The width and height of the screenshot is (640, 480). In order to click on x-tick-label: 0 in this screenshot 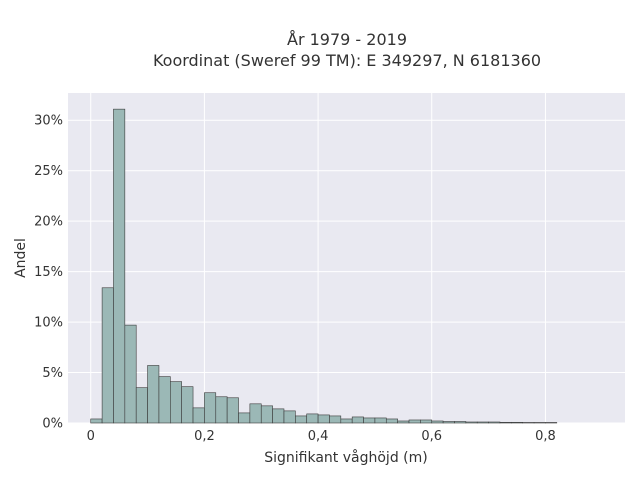, I will do `click(91, 436)`.